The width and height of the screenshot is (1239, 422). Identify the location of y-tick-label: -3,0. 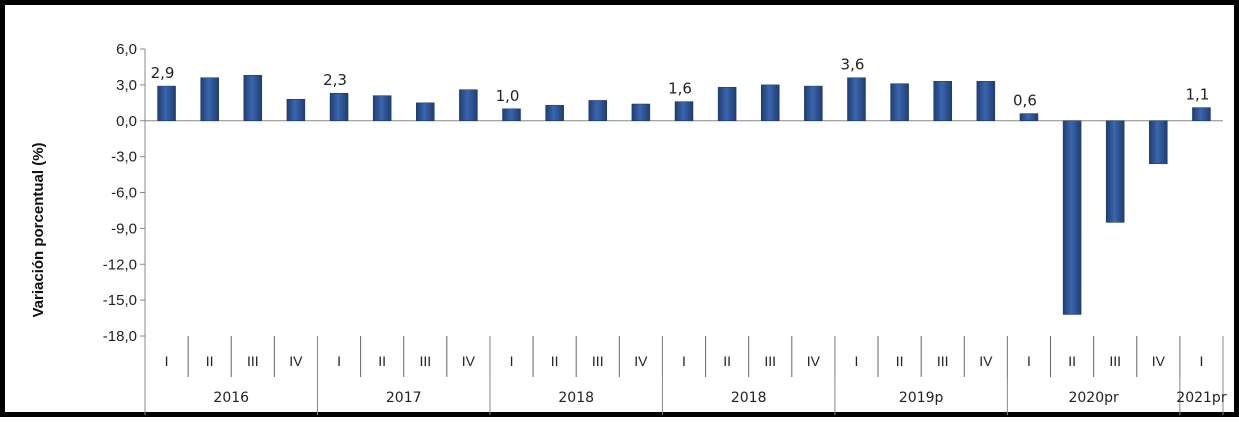
(124, 157).